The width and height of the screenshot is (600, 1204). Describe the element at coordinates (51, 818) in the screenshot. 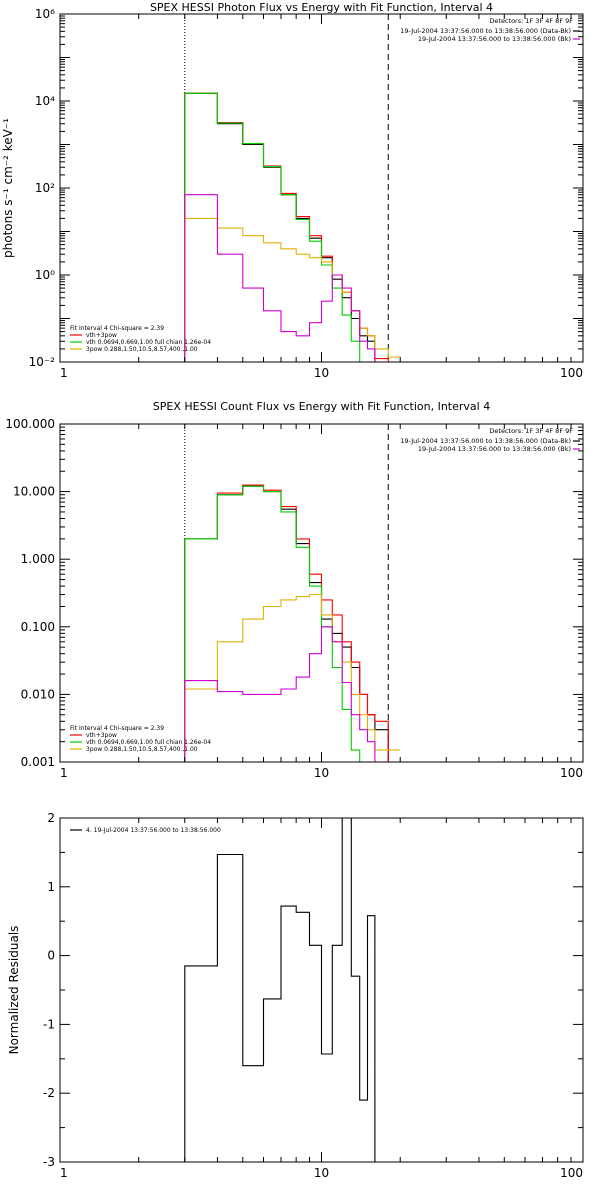

I see `y-tick-label: 2` at that location.